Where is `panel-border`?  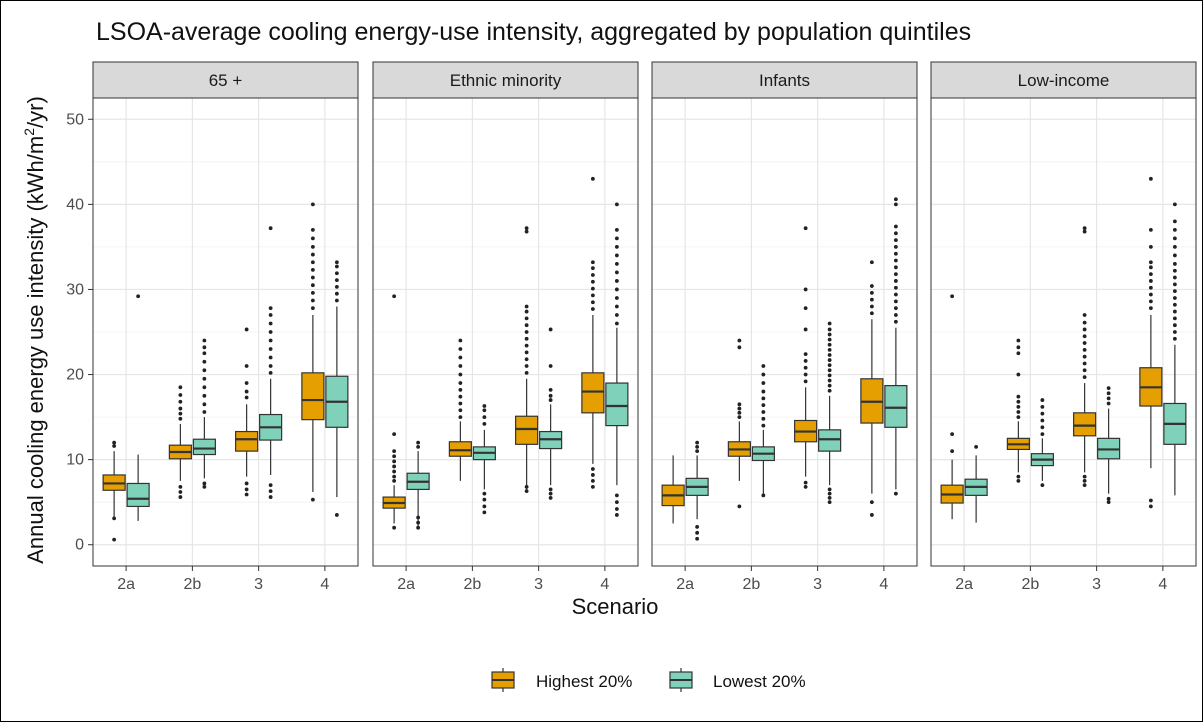 panel-border is located at coordinates (1063, 332).